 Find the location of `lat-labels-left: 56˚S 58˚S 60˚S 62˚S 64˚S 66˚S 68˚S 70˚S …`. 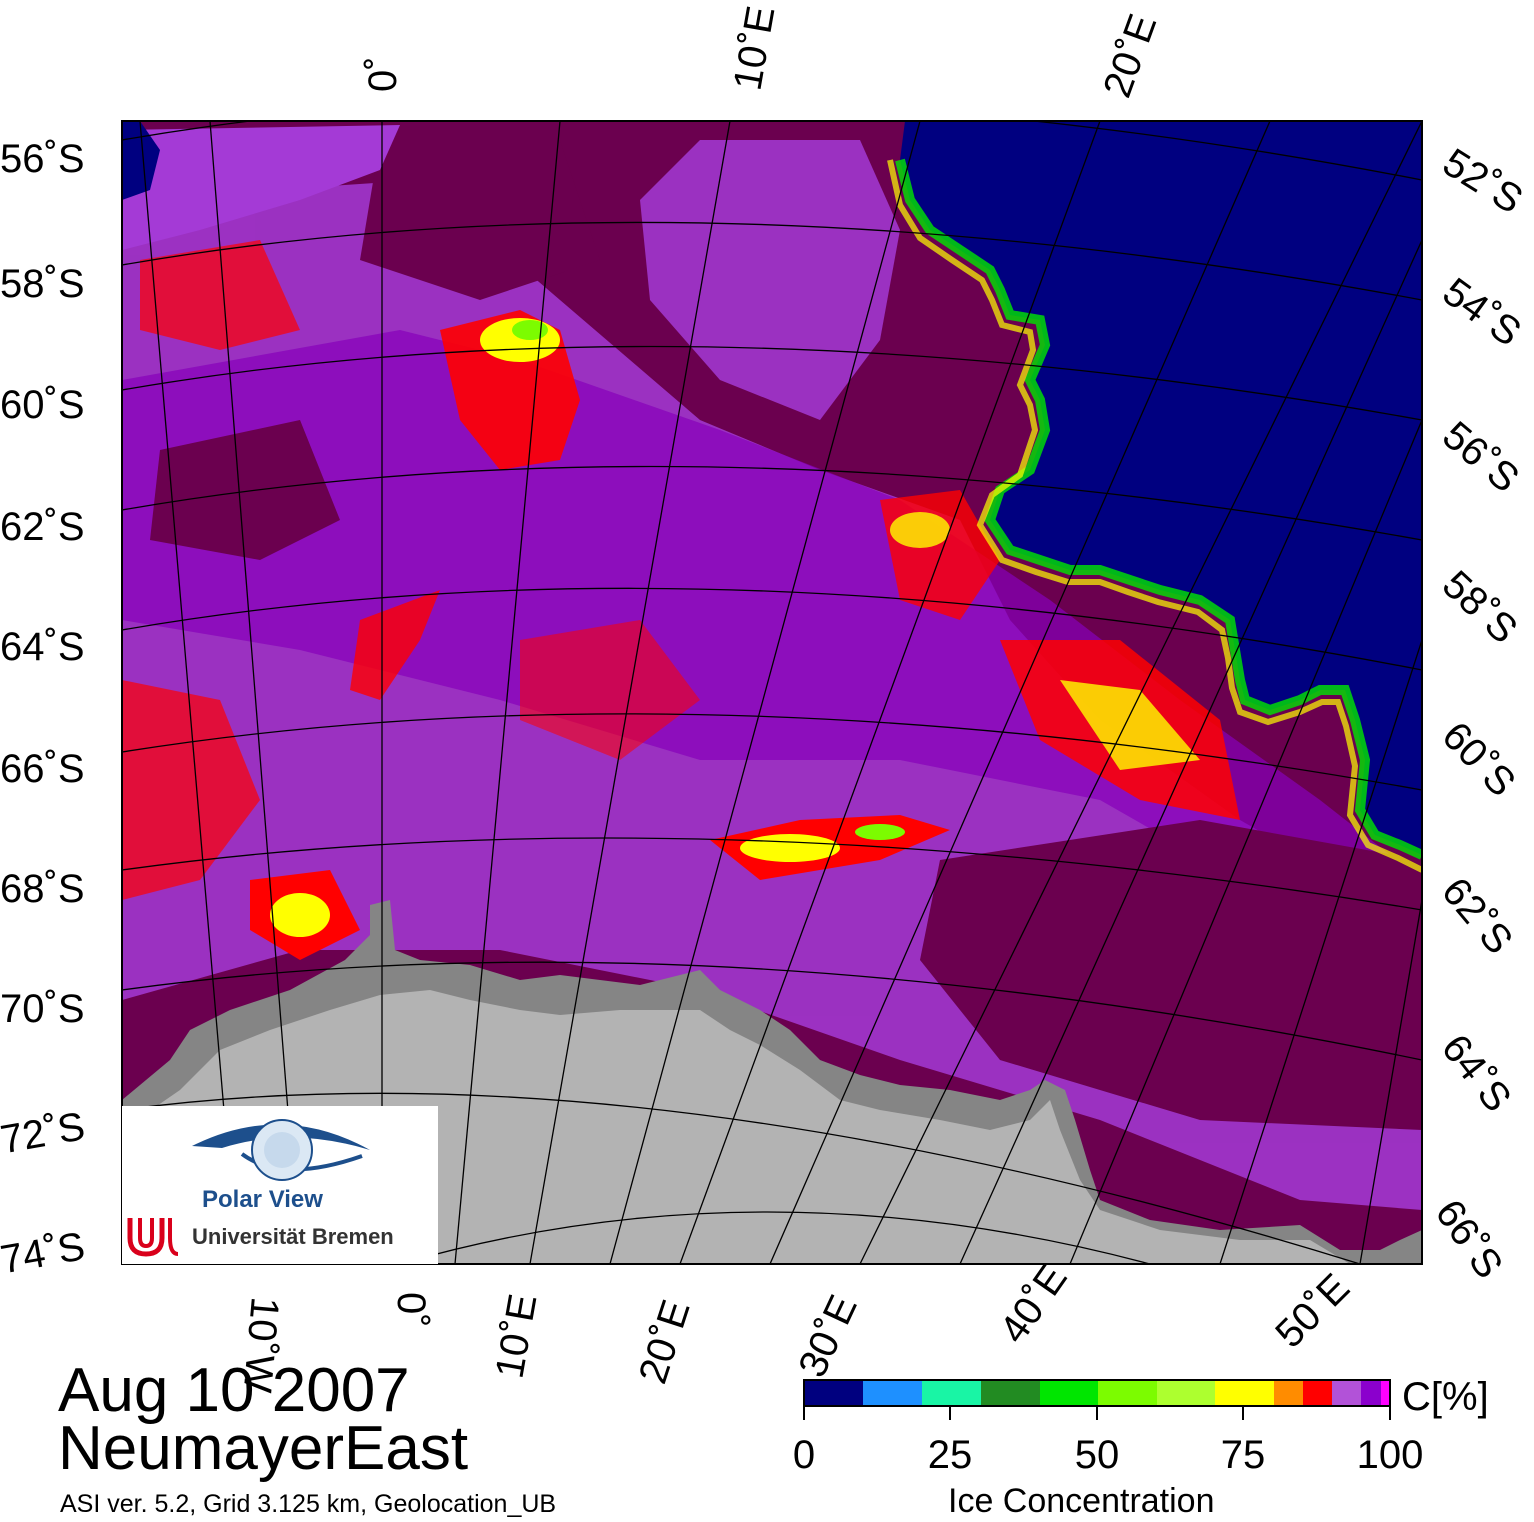

lat-labels-left: 56˚S 58˚S 60˚S 62˚S 64˚S 66˚S 68˚S 70˚S … is located at coordinates (44, 709).